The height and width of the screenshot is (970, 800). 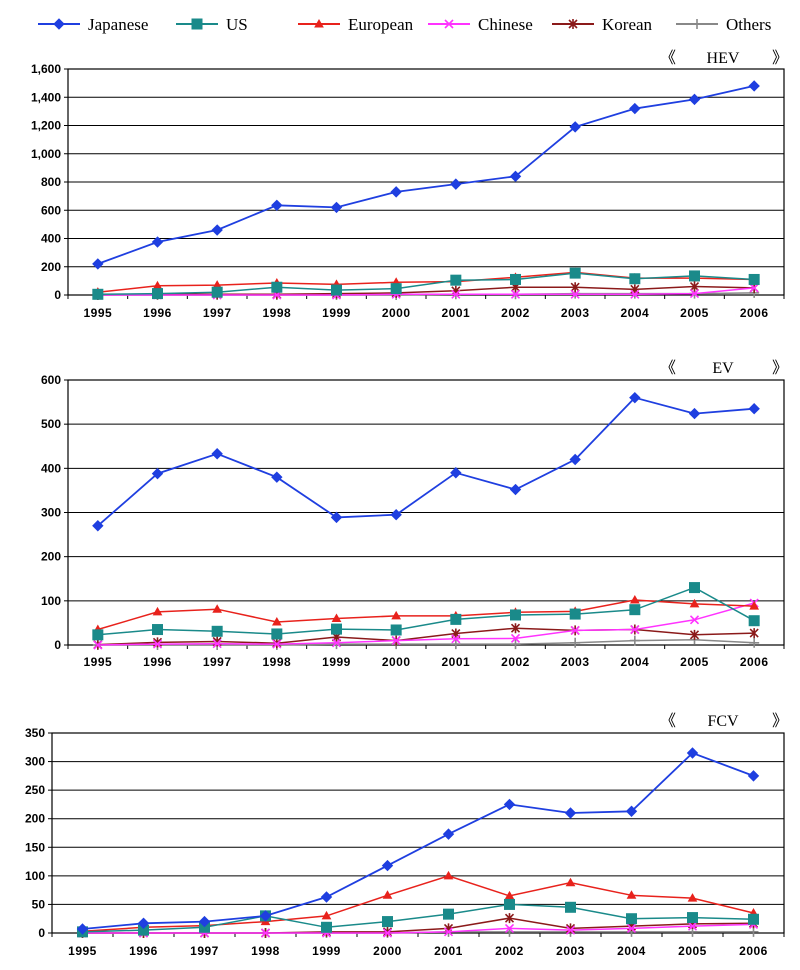 What do you see at coordinates (336, 662) in the screenshot?
I see `x-tick-label: 1999` at bounding box center [336, 662].